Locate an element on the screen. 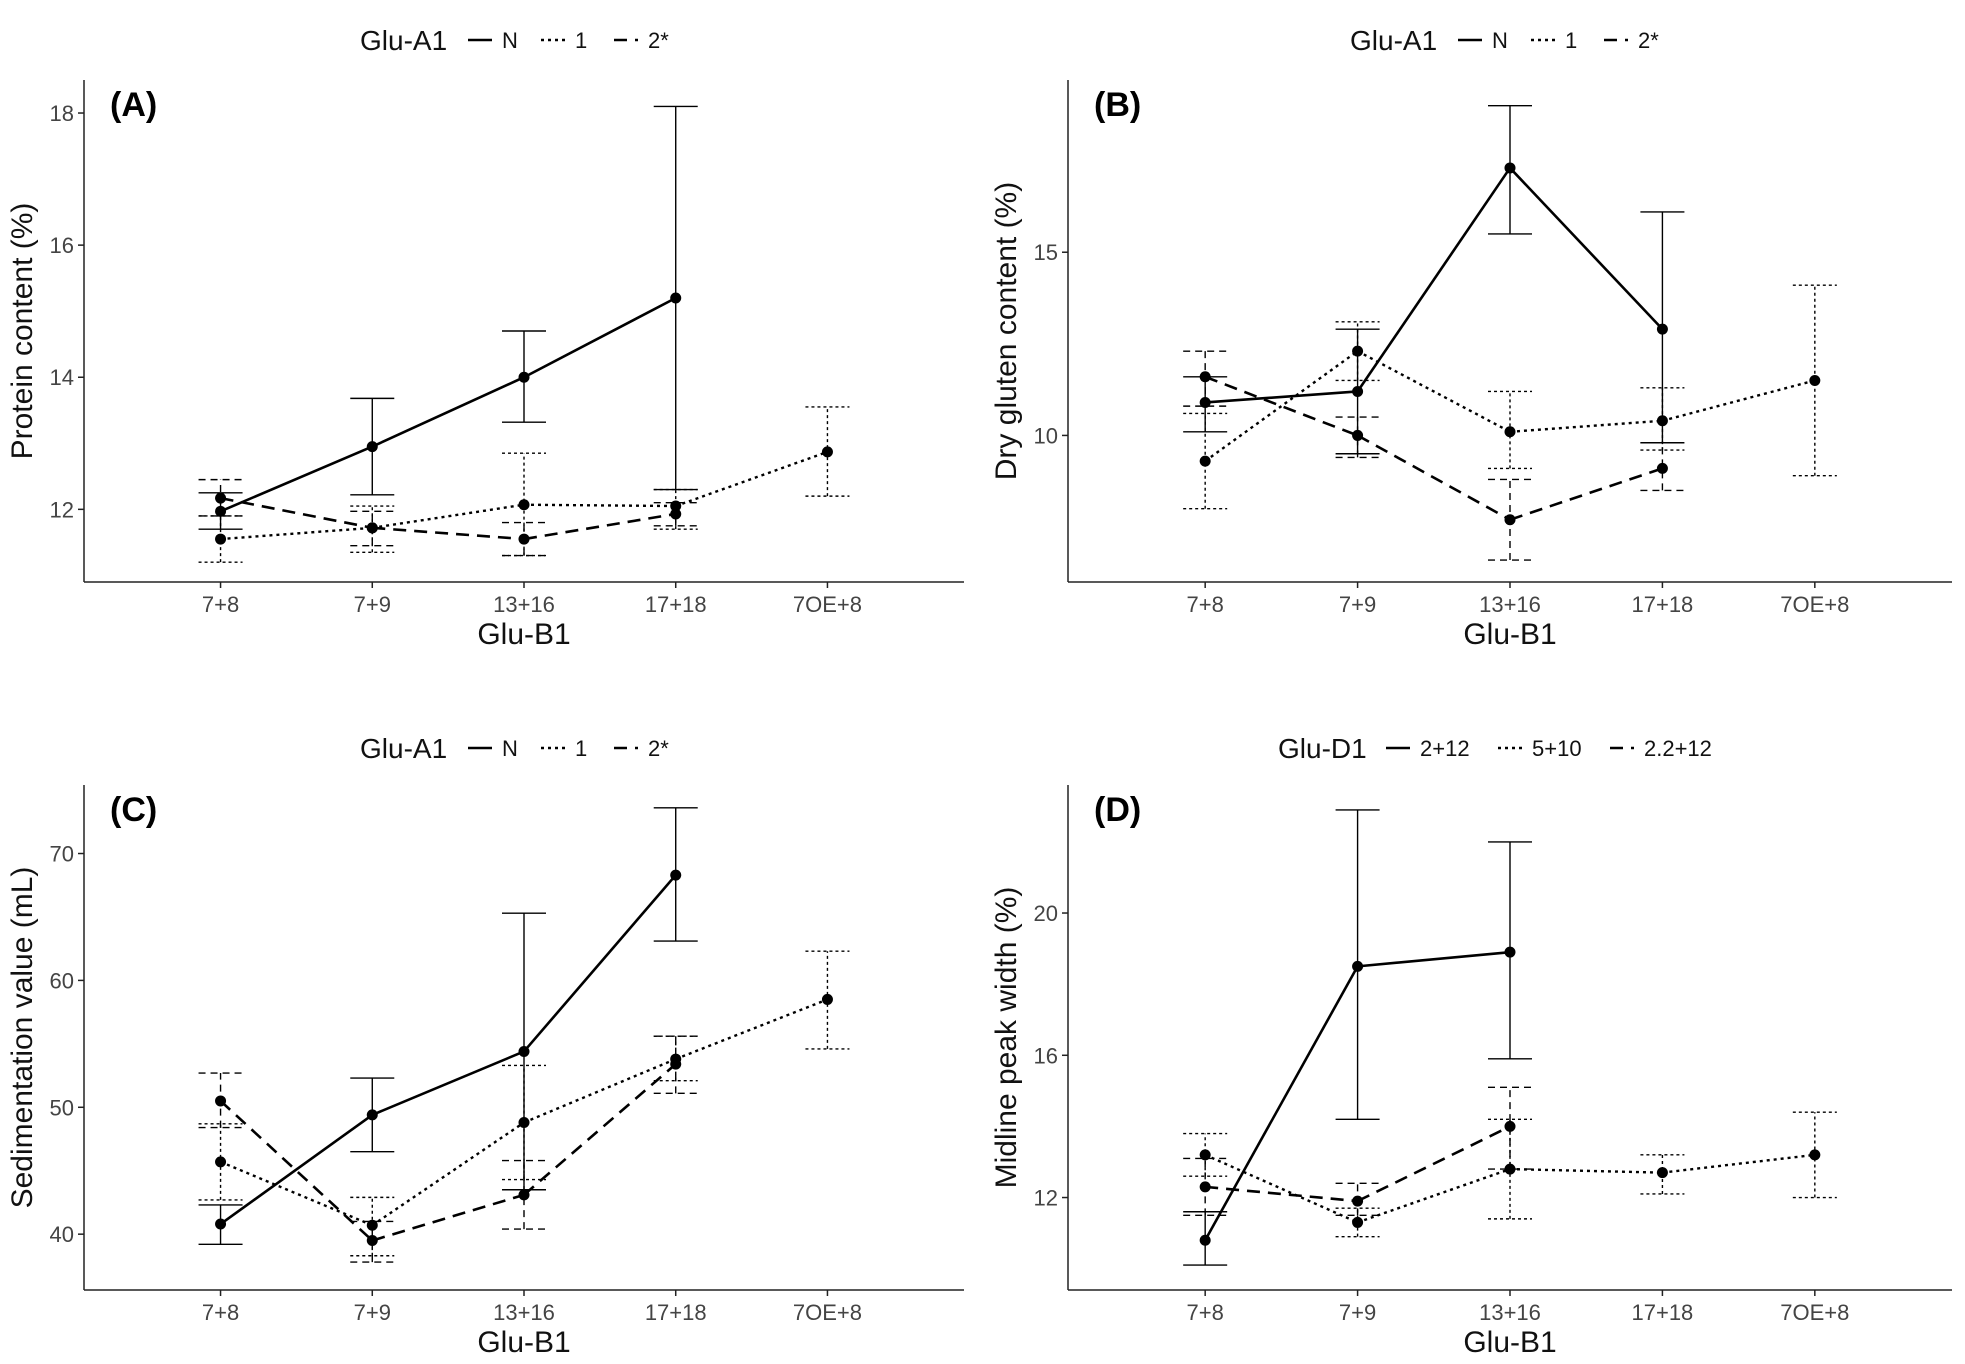 The width and height of the screenshot is (1965, 1364). legend: Glu-A1 N 1 2* is located at coordinates (514, 748).